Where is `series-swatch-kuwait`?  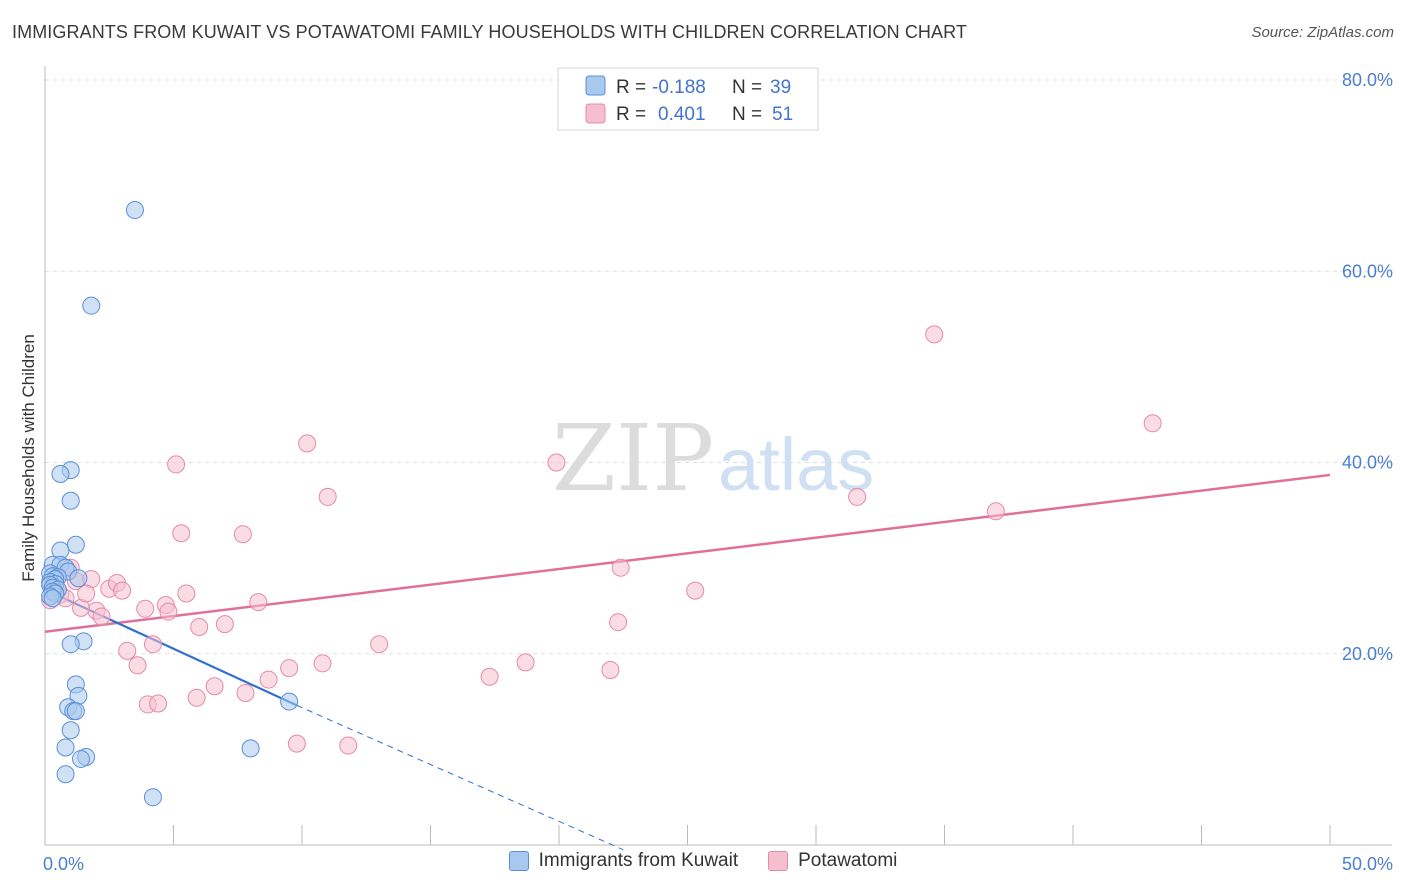 series-swatch-kuwait is located at coordinates (518, 861).